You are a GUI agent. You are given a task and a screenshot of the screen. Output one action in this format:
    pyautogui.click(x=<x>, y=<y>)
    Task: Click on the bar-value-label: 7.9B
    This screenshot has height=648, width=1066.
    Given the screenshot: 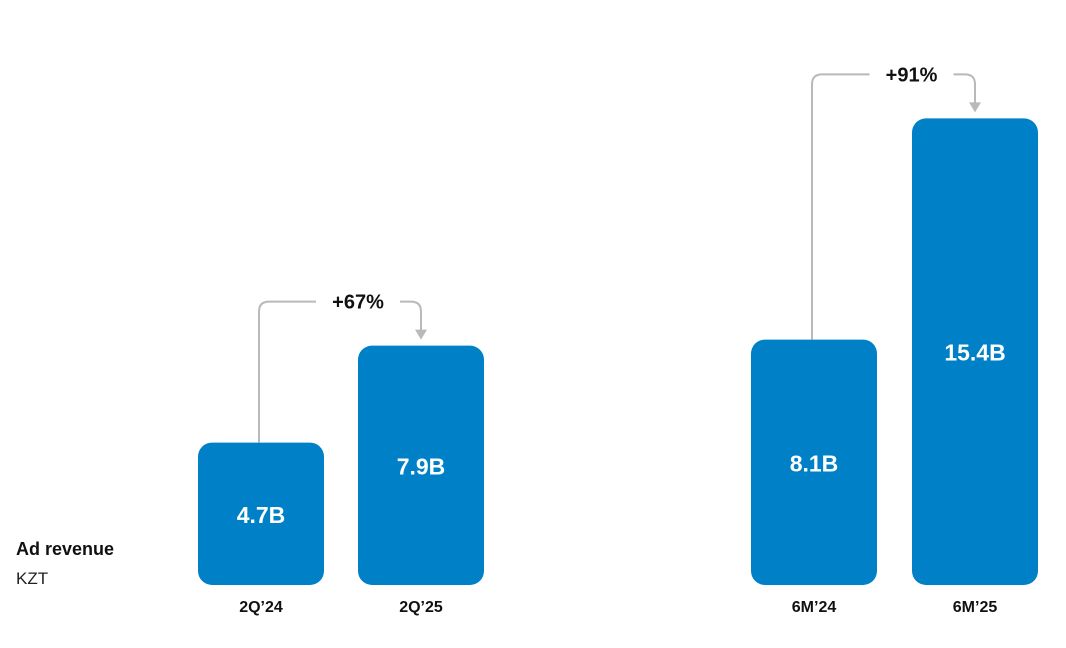 What is the action you would take?
    pyautogui.click(x=421, y=466)
    